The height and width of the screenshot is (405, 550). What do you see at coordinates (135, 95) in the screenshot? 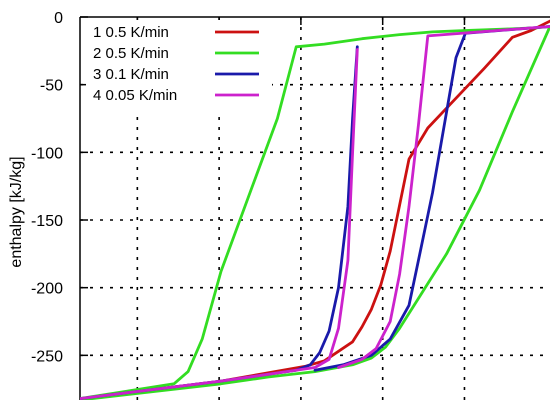
I see `legend-label: 4 0.05 K/min` at bounding box center [135, 95].